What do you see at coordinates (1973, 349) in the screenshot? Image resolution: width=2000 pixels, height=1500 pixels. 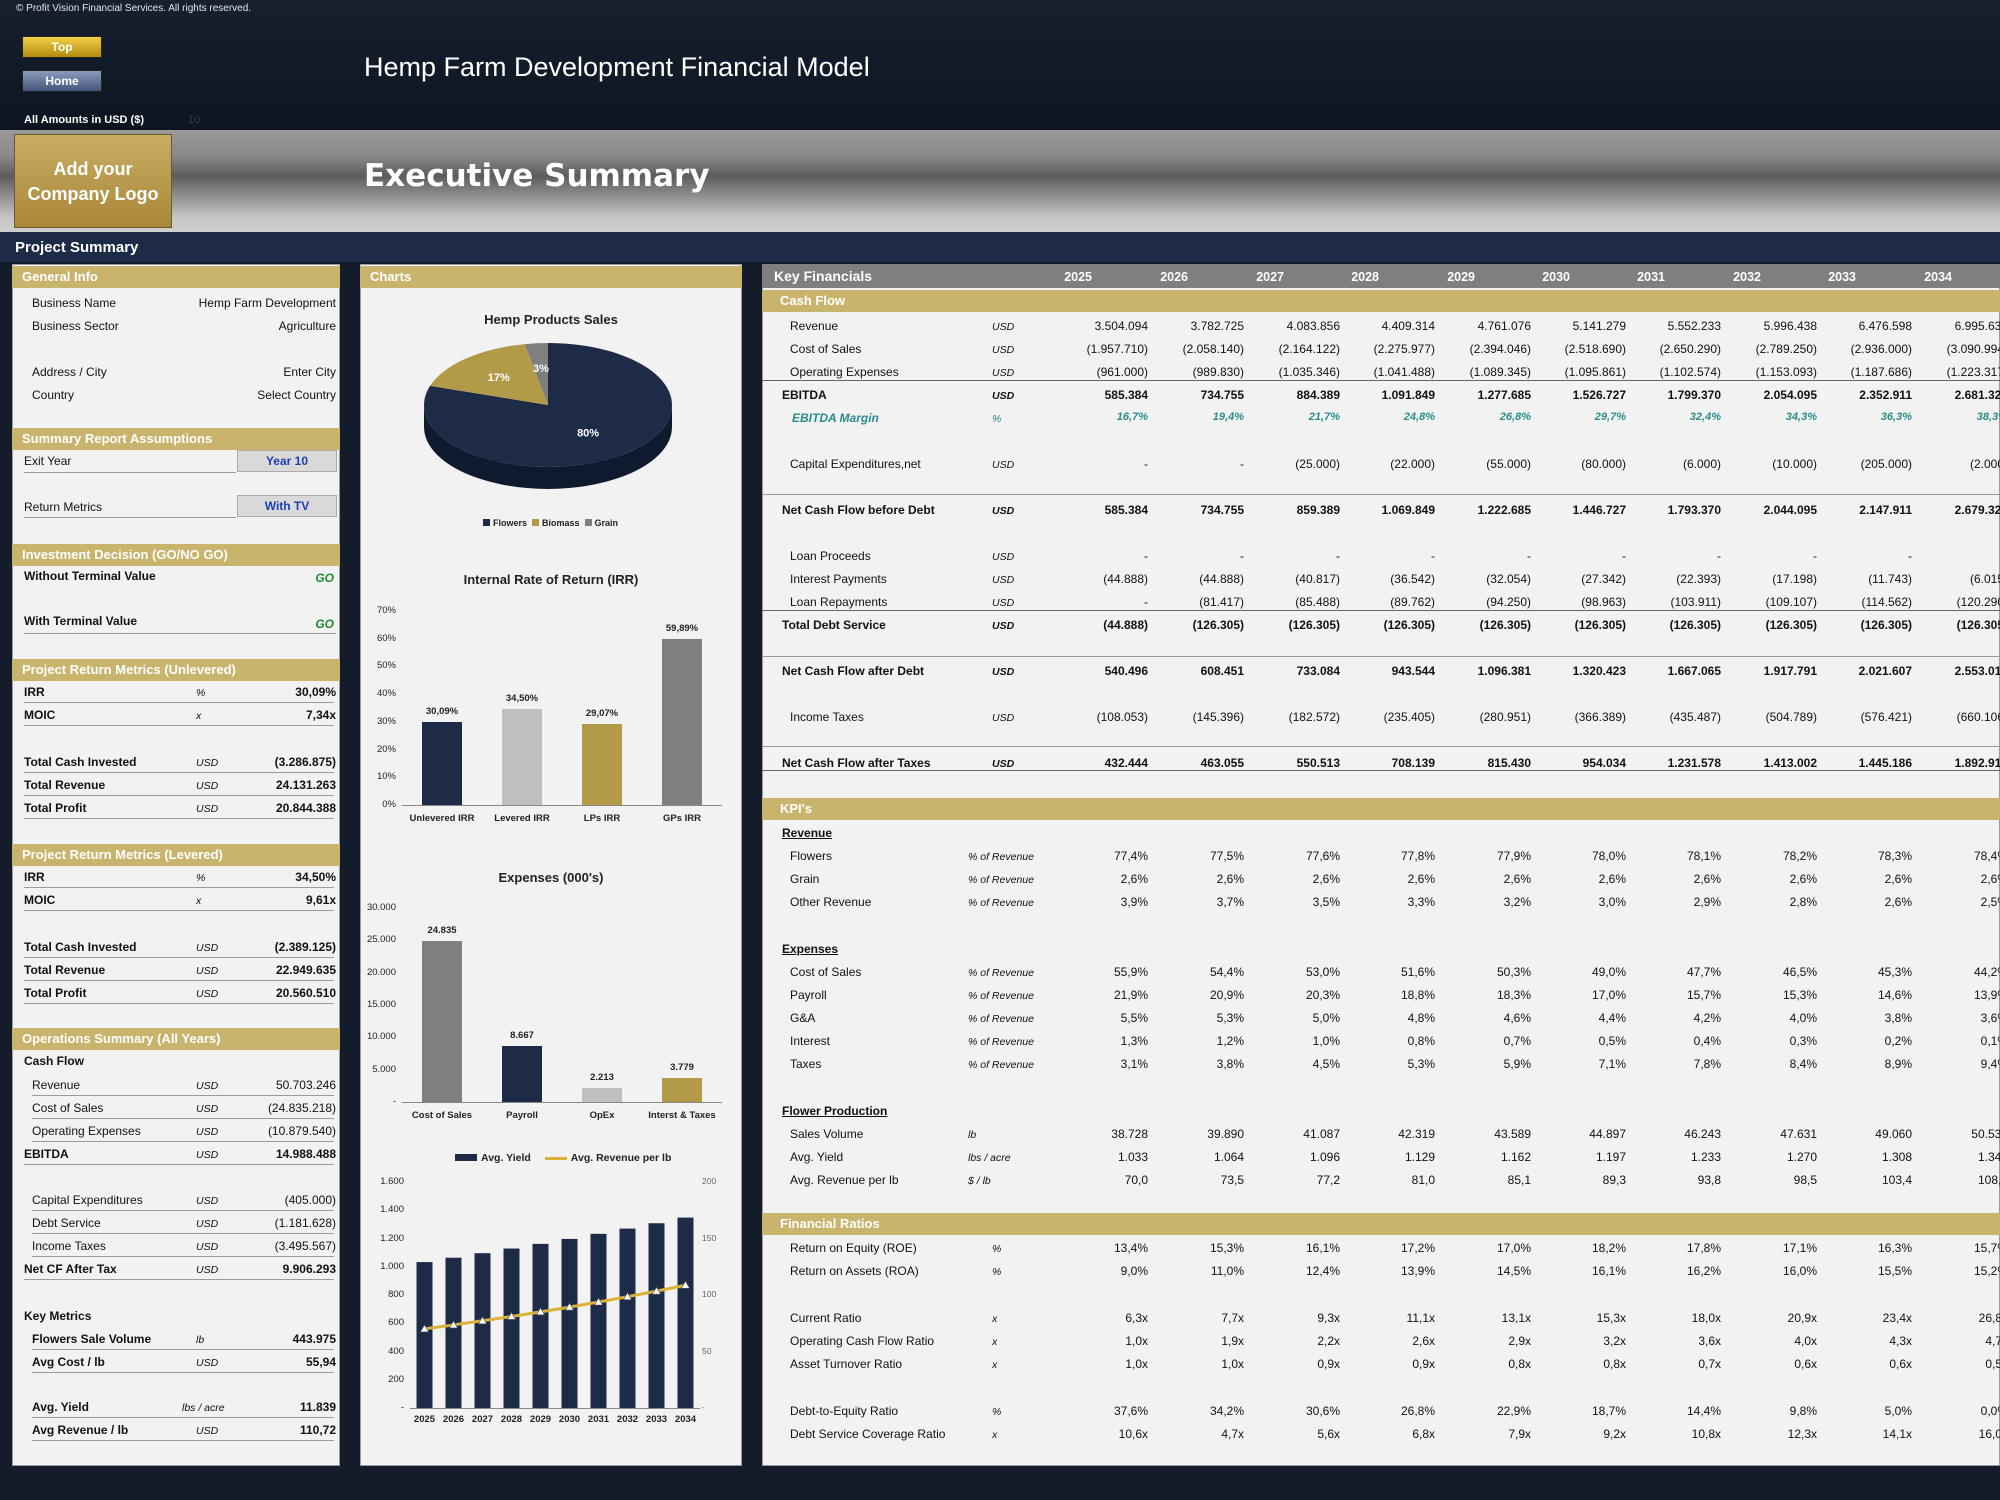 I see `row-value: (3.090.994)` at bounding box center [1973, 349].